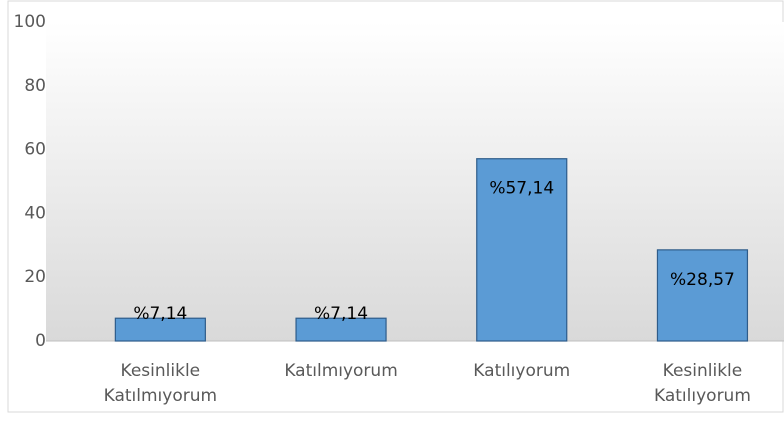 The image size is (784, 421). What do you see at coordinates (35, 150) in the screenshot?
I see `y-tick-label: 60` at bounding box center [35, 150].